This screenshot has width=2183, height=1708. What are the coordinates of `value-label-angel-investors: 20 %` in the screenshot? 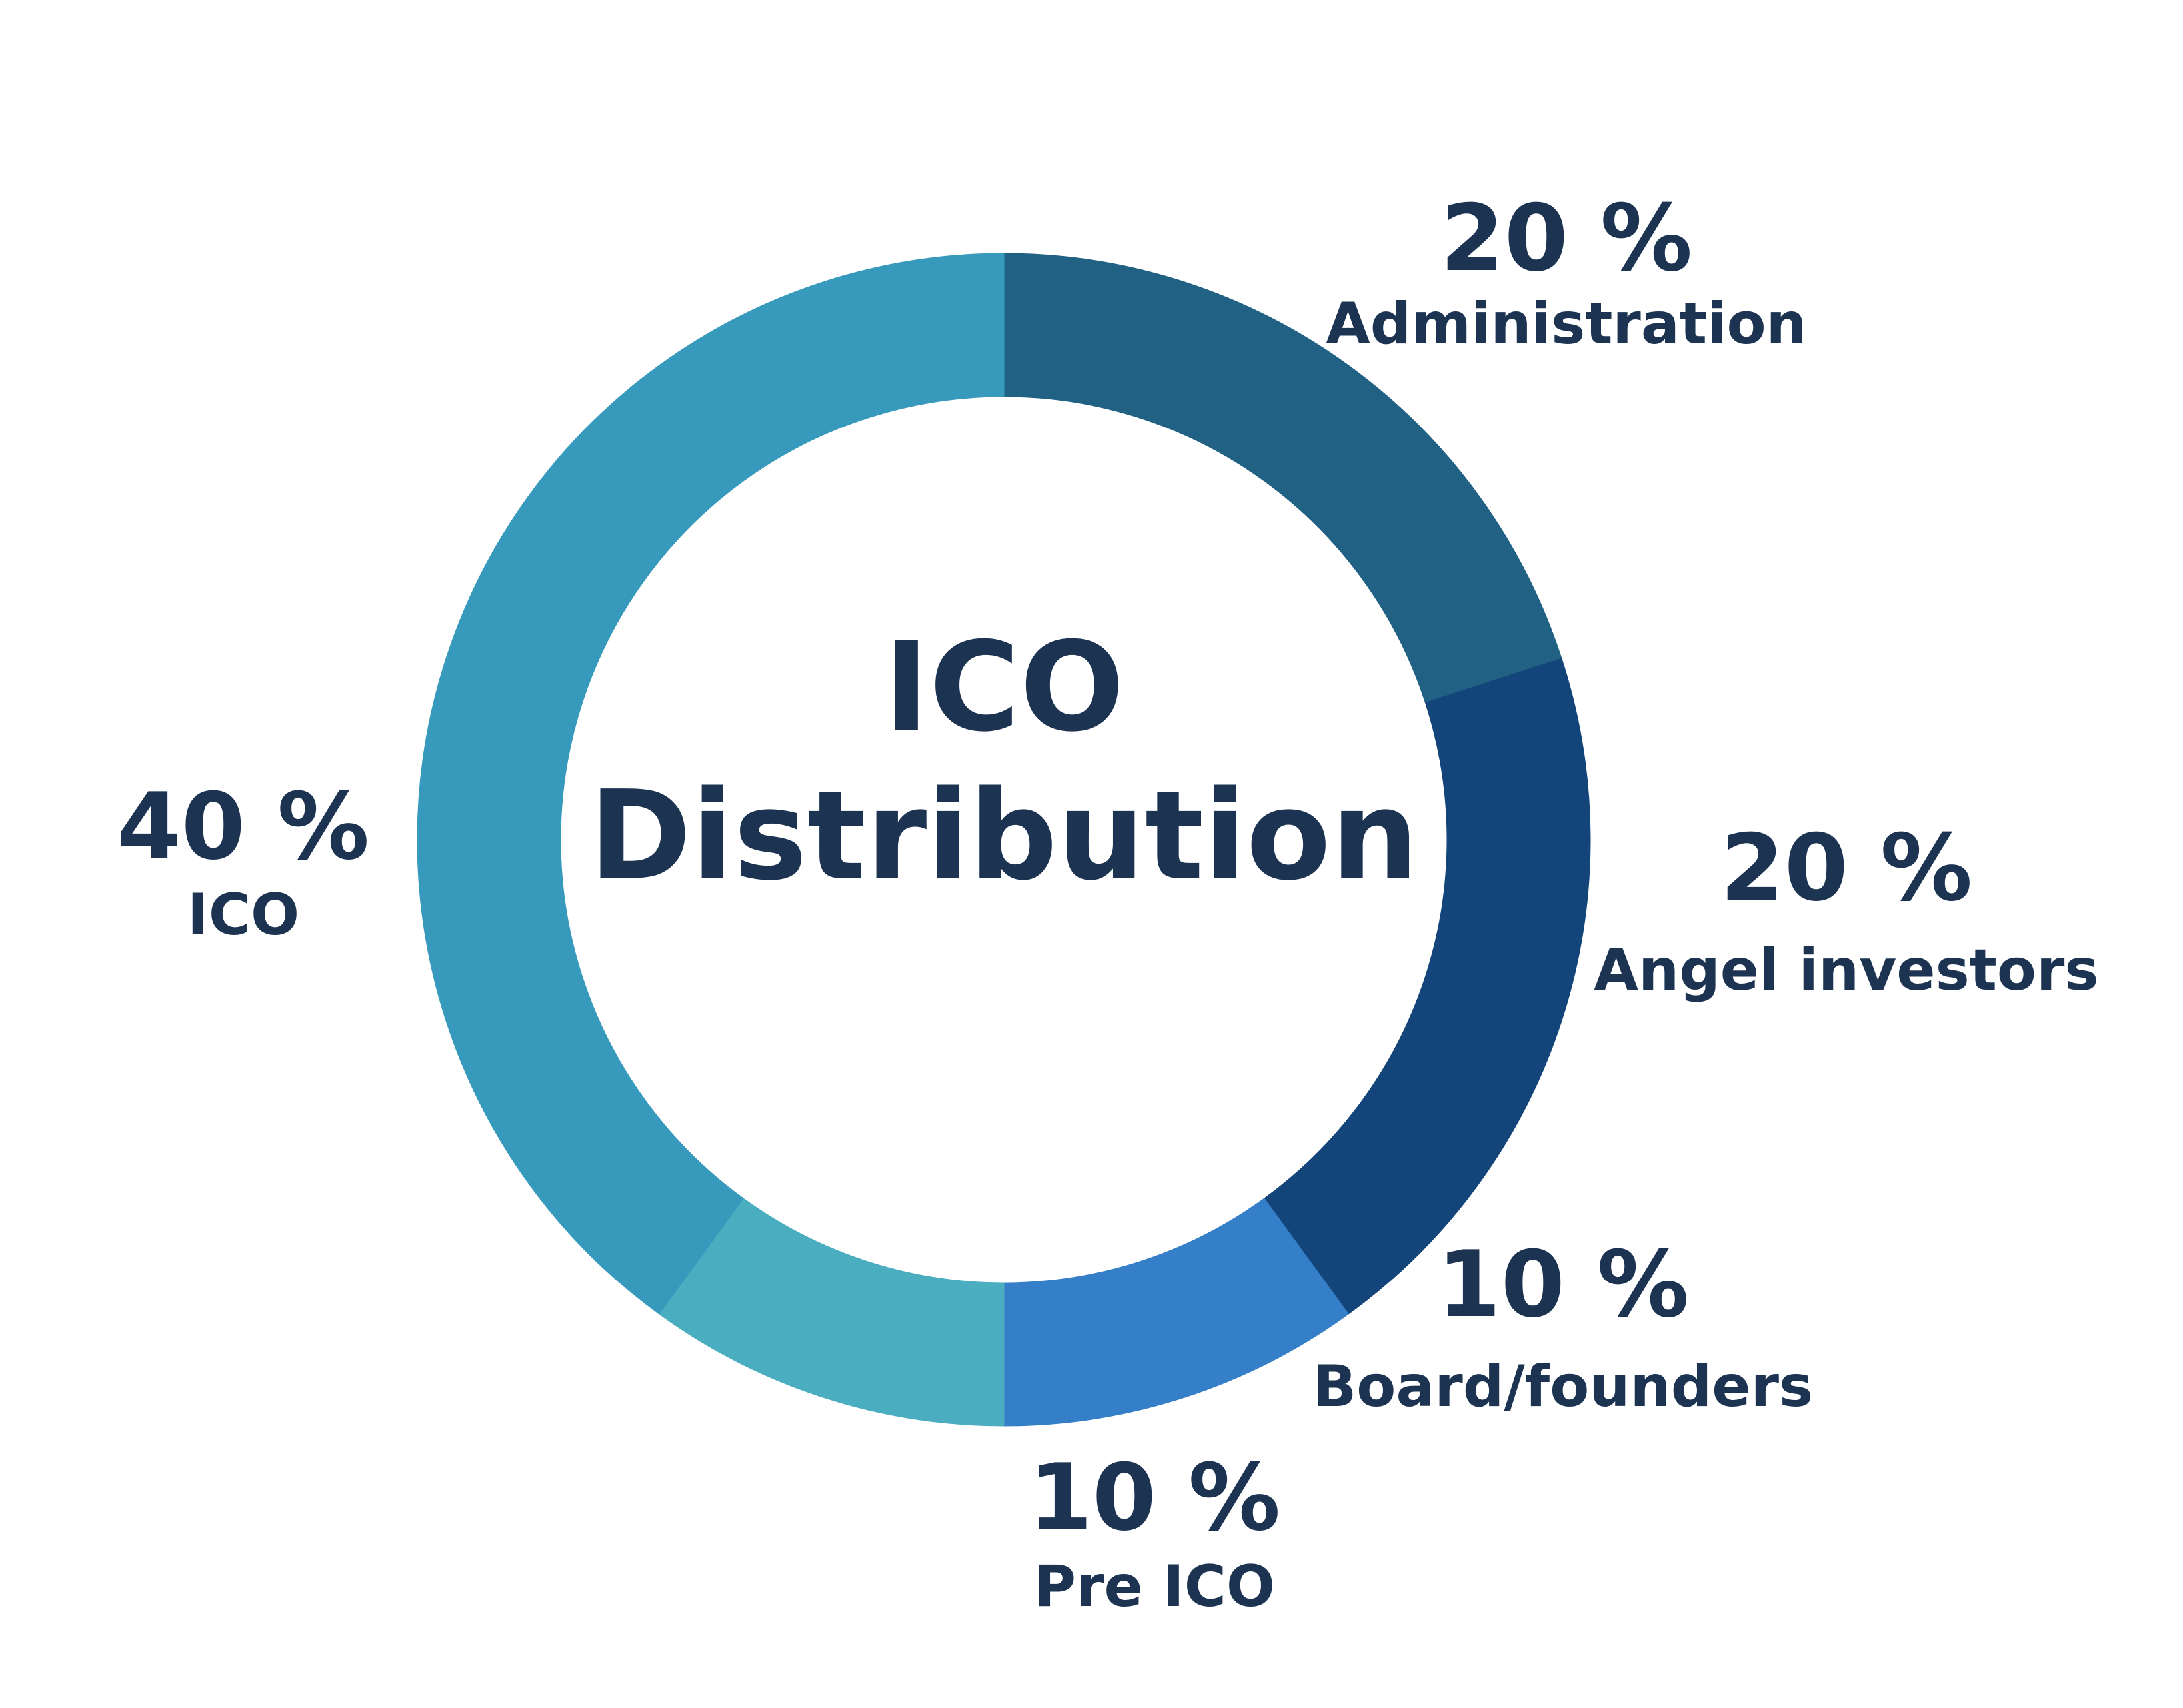 It's located at (1846, 868).